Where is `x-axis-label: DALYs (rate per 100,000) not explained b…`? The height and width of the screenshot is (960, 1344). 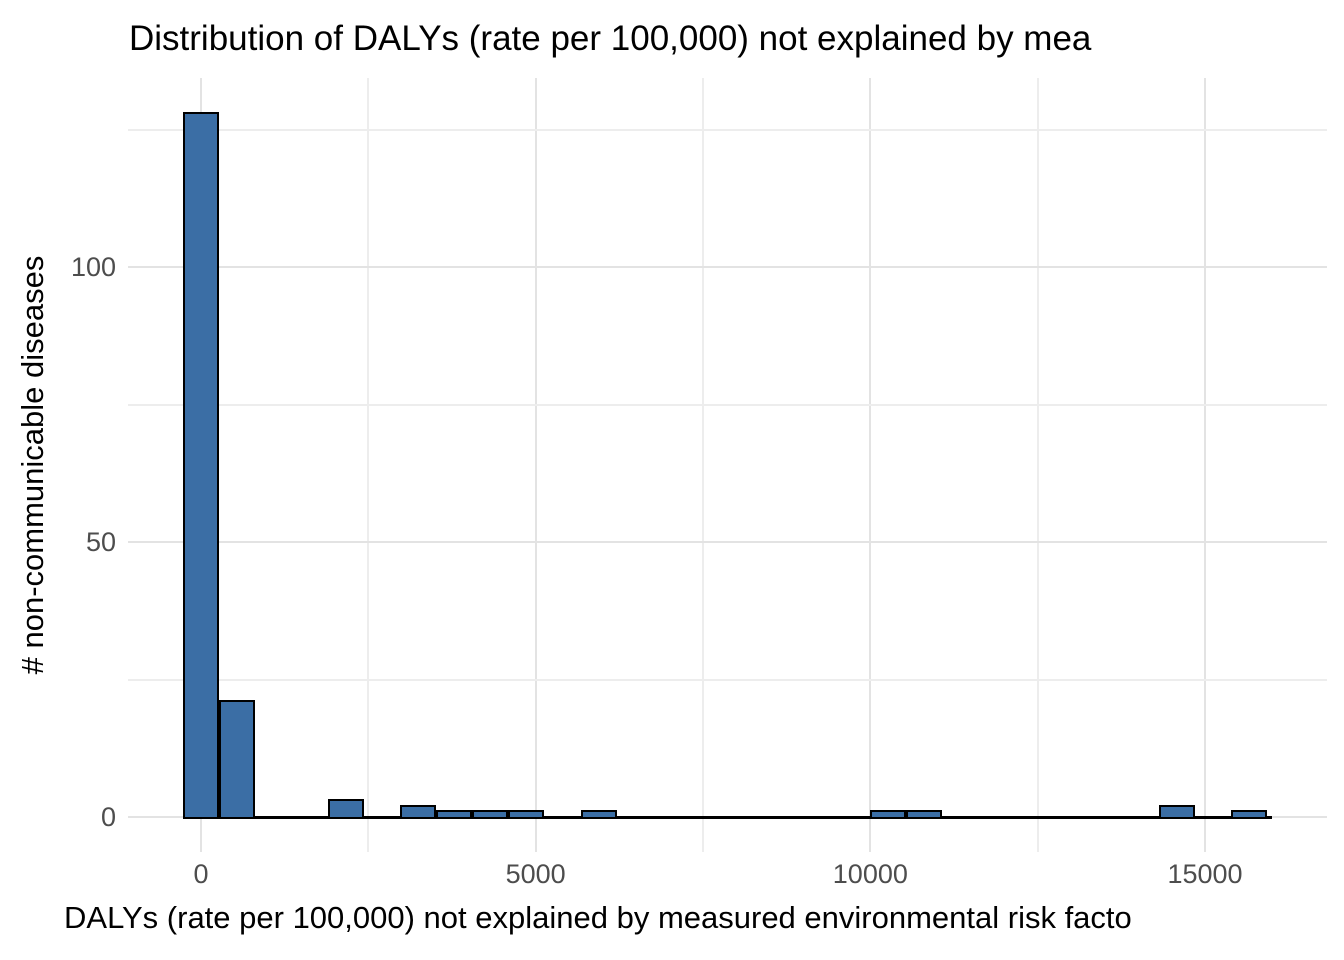
x-axis-label: DALYs (rate per 100,000) not explained b… is located at coordinates (598, 917).